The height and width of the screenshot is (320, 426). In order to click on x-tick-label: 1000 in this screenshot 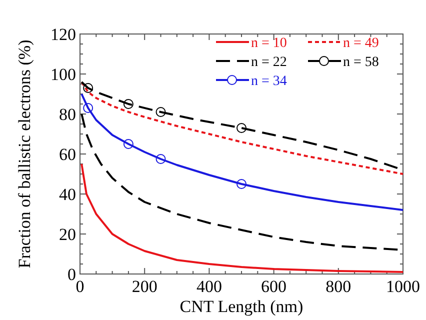, I will do `click(403, 286)`.